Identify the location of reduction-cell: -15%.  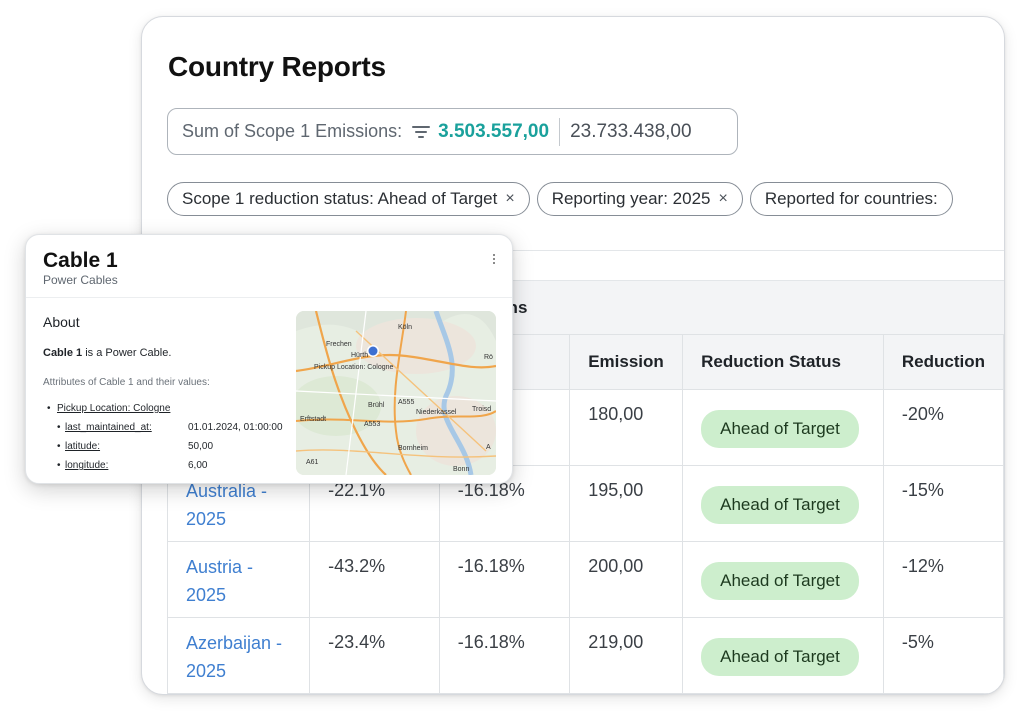
(943, 503).